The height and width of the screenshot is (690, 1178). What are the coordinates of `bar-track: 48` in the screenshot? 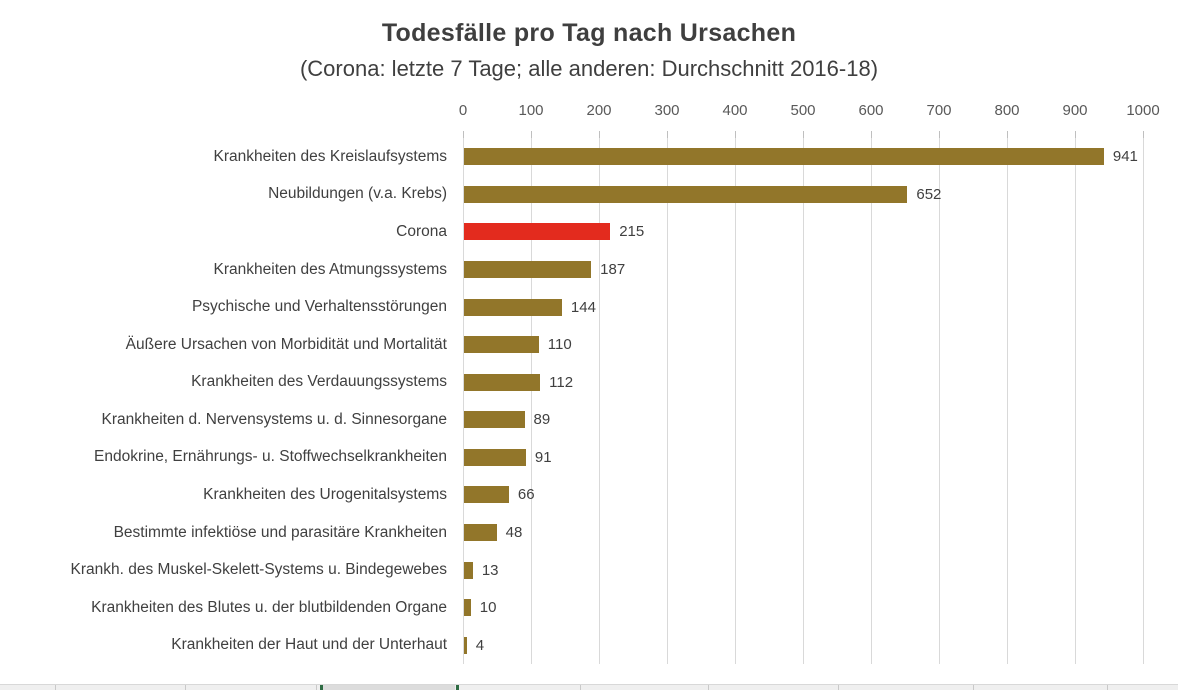 It's located at (820, 533).